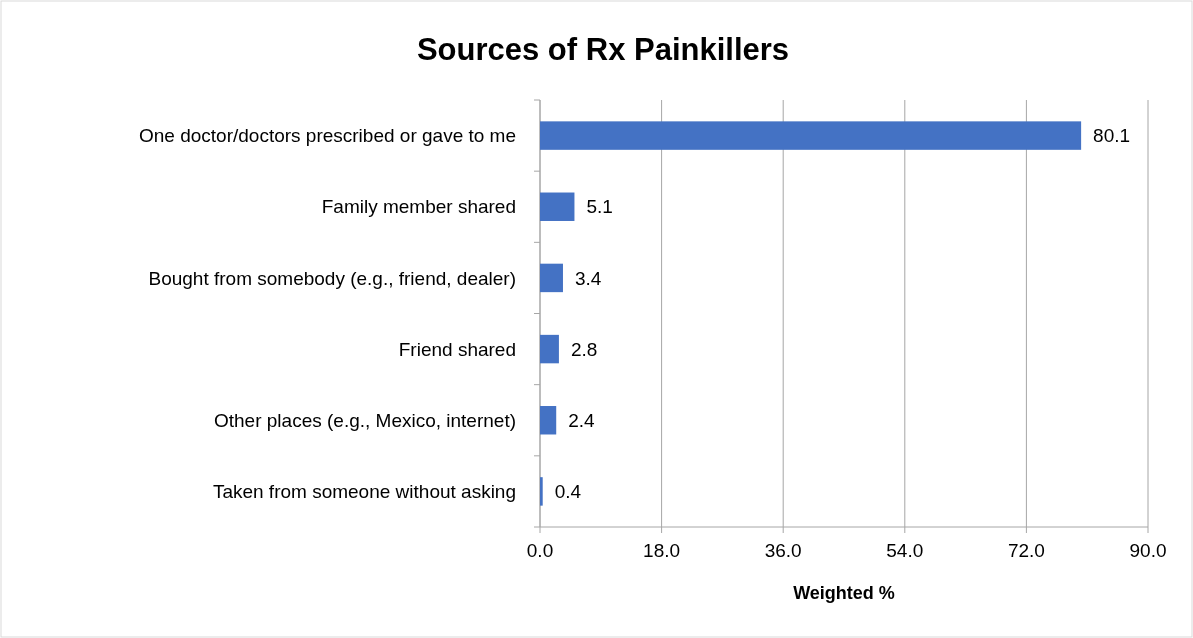  Describe the element at coordinates (662, 550) in the screenshot. I see `x-tick-label: 18.0` at that location.